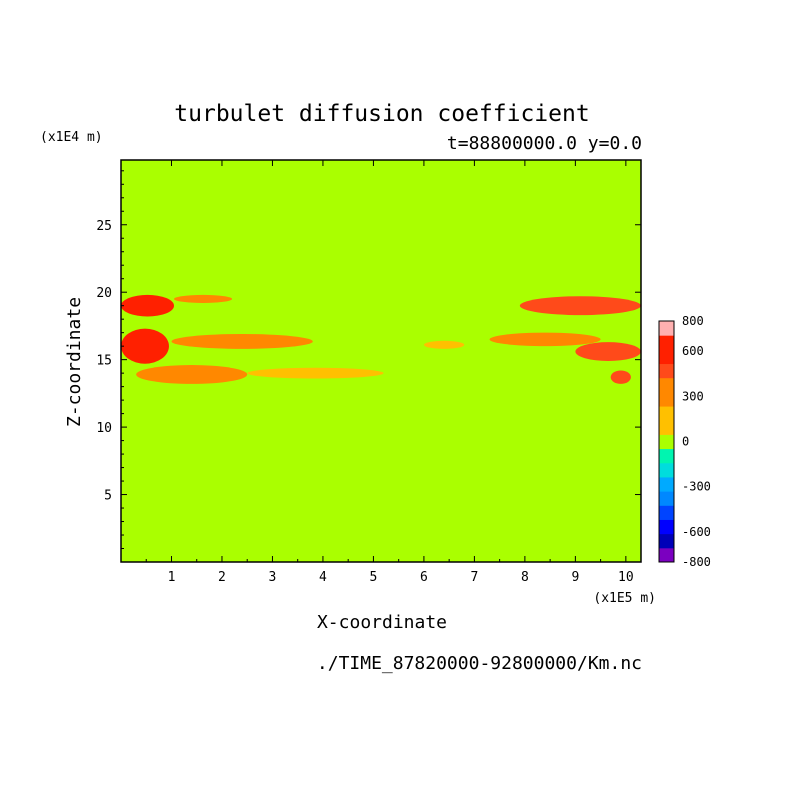 Image resolution: width=804 pixels, height=804 pixels. Describe the element at coordinates (374, 577) in the screenshot. I see `x-tick-label: 5` at that location.